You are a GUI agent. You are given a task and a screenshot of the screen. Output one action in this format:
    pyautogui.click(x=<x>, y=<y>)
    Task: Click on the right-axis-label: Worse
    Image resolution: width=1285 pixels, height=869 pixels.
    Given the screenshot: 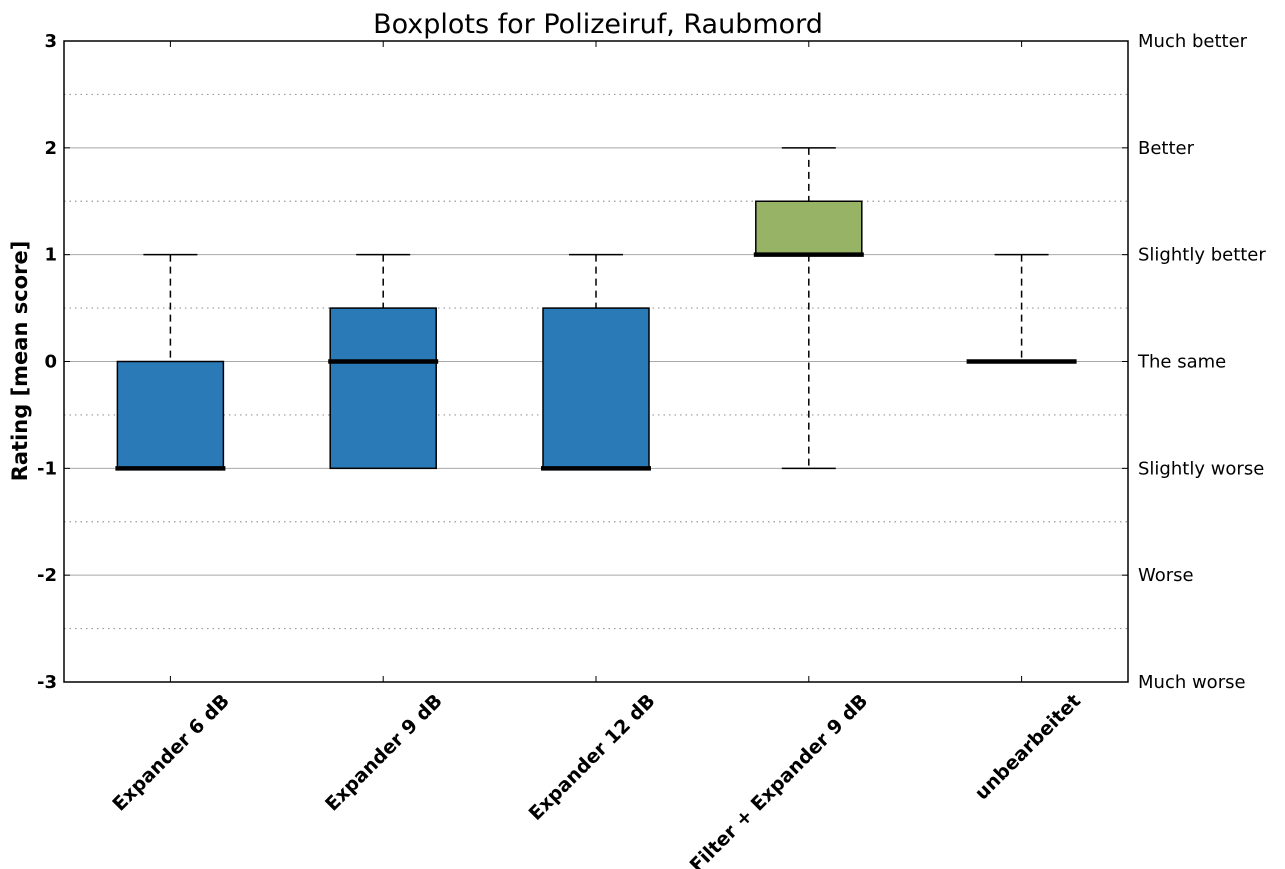 What is the action you would take?
    pyautogui.click(x=1166, y=575)
    